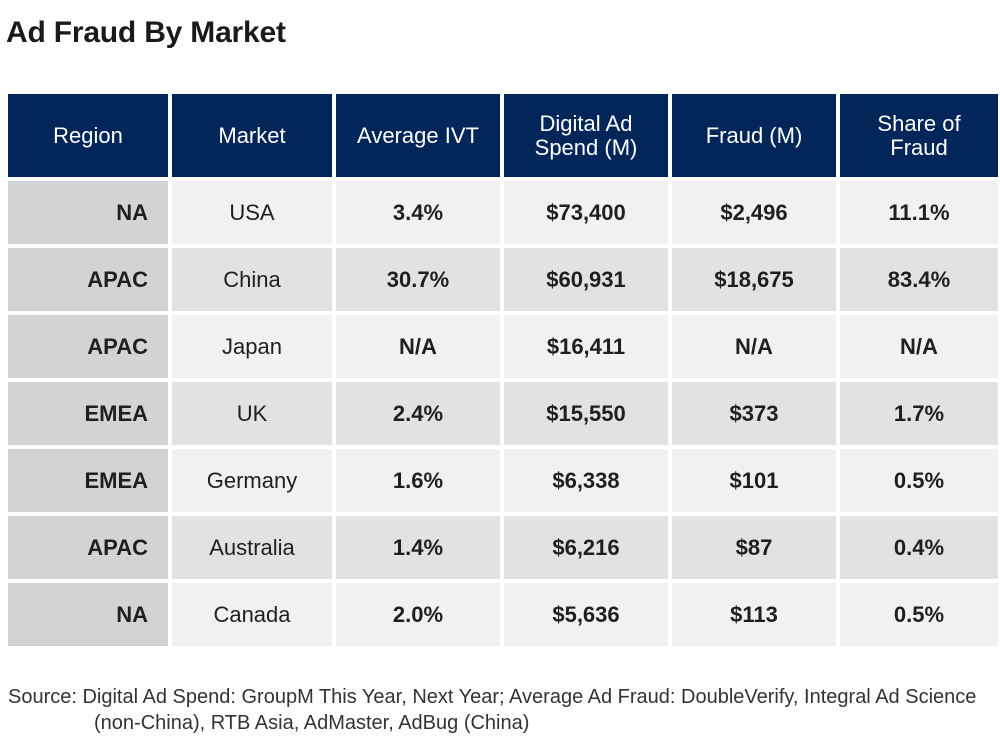  Describe the element at coordinates (146, 32) in the screenshot. I see `page-title: Ad Fraud By Market` at that location.